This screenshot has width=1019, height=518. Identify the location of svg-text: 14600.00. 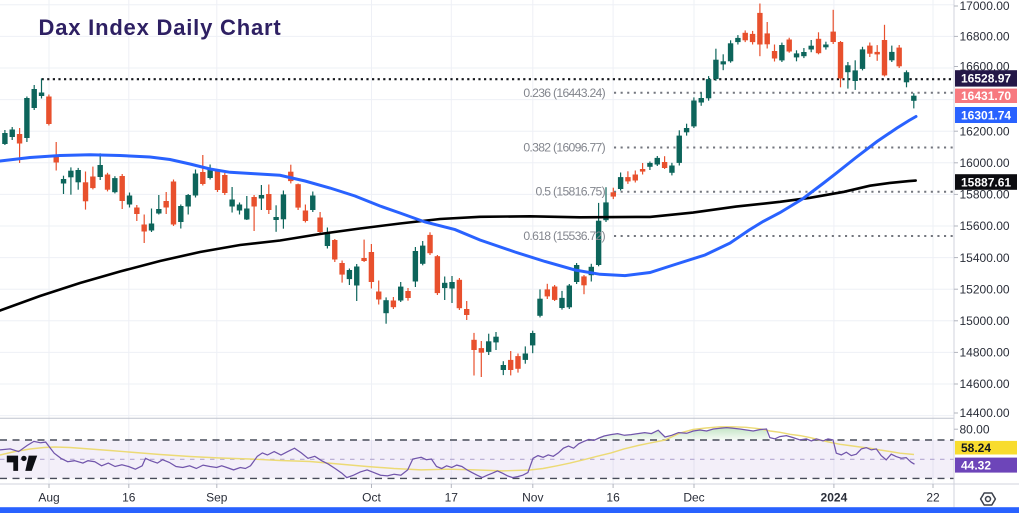
(985, 384).